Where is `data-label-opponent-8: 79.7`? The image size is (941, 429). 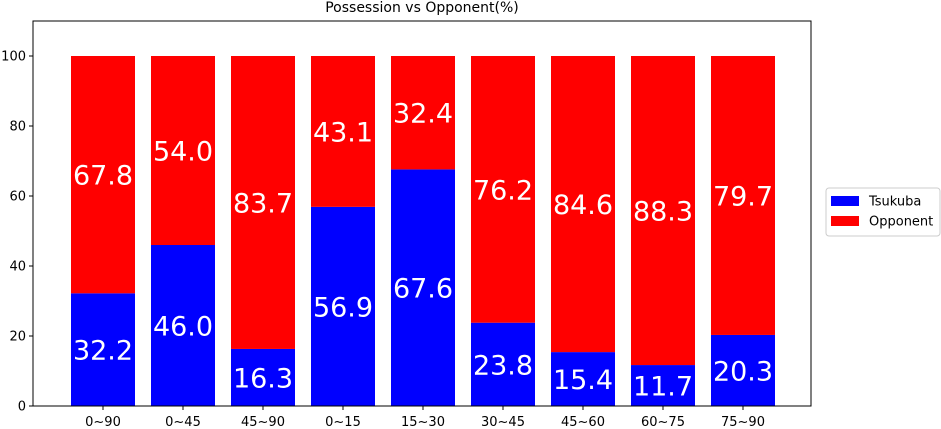 data-label-opponent-8: 79.7 is located at coordinates (743, 196).